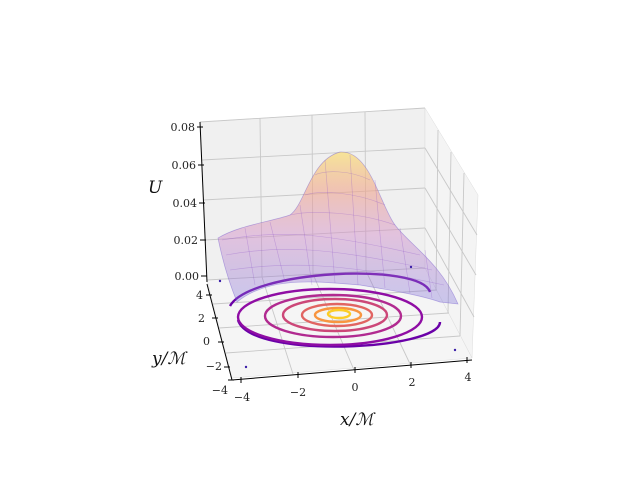 The height and width of the screenshot is (480, 640). Describe the element at coordinates (242, 397) in the screenshot. I see `x-tick: −4` at that location.